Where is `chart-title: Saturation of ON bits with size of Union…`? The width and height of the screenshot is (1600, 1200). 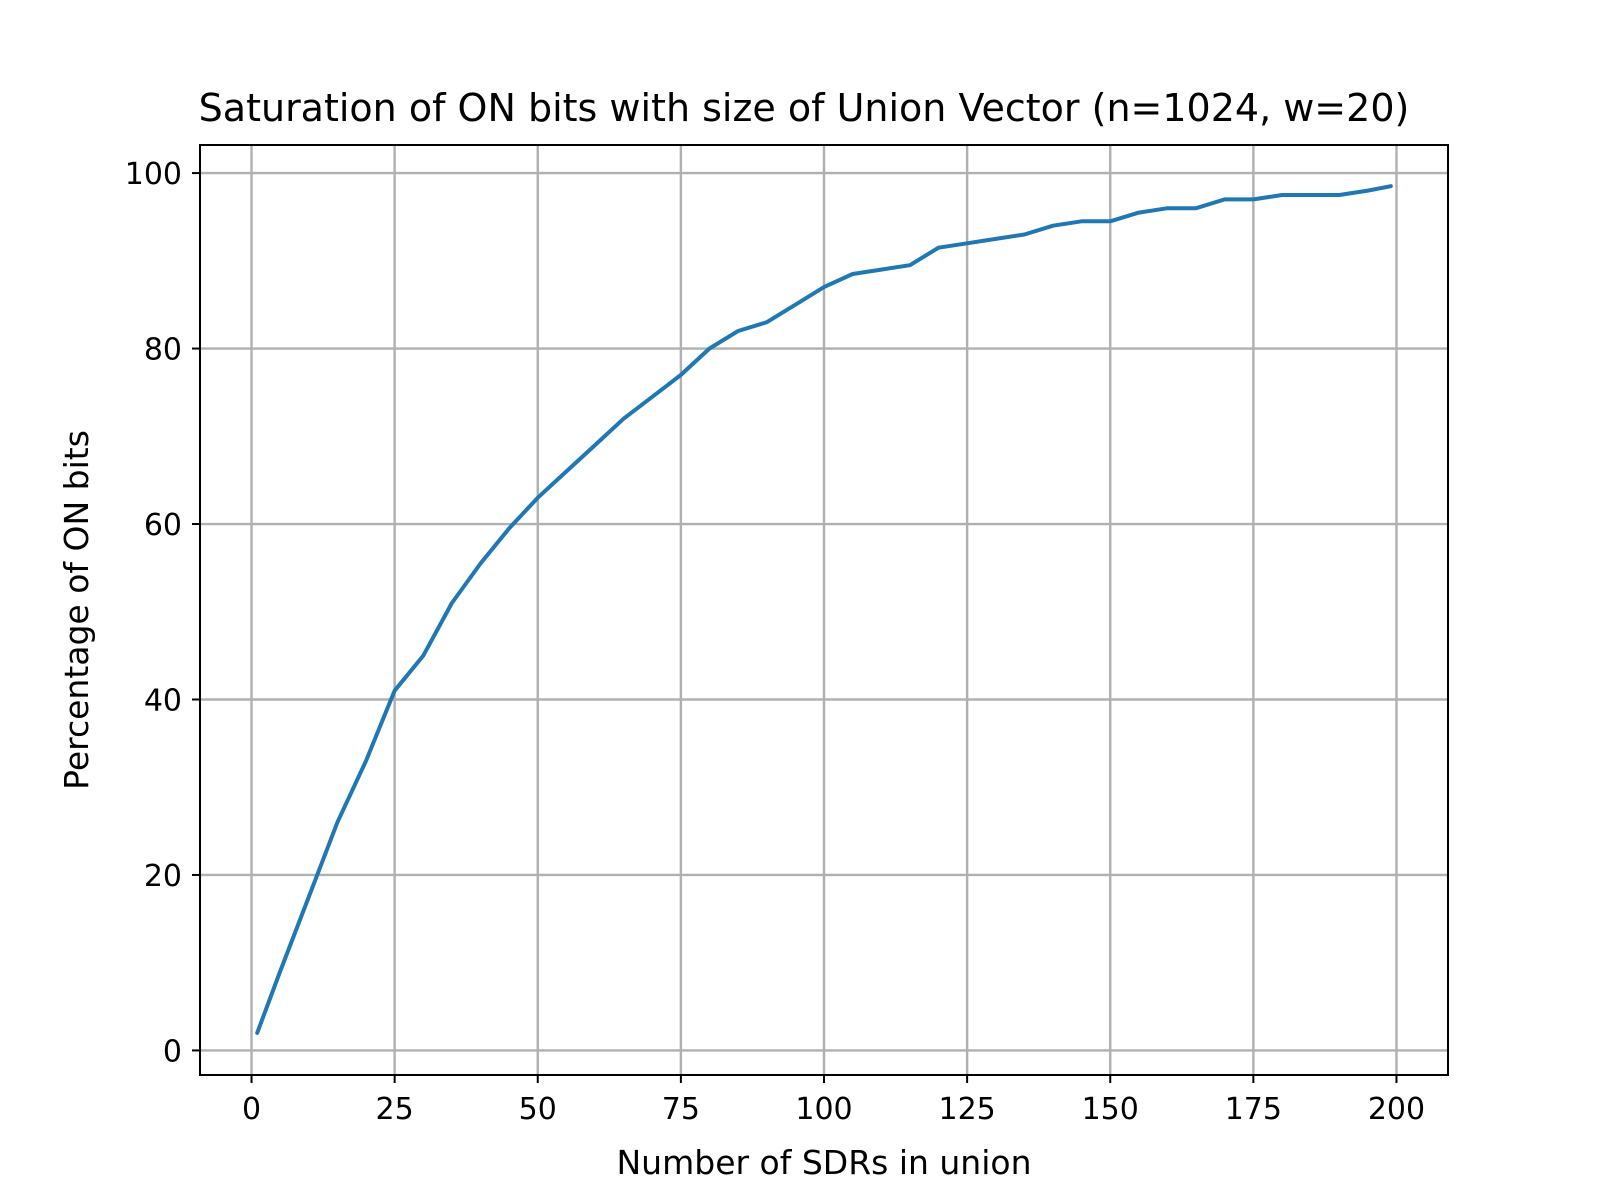
chart-title: Saturation of ON bits with size of Union… is located at coordinates (804, 108).